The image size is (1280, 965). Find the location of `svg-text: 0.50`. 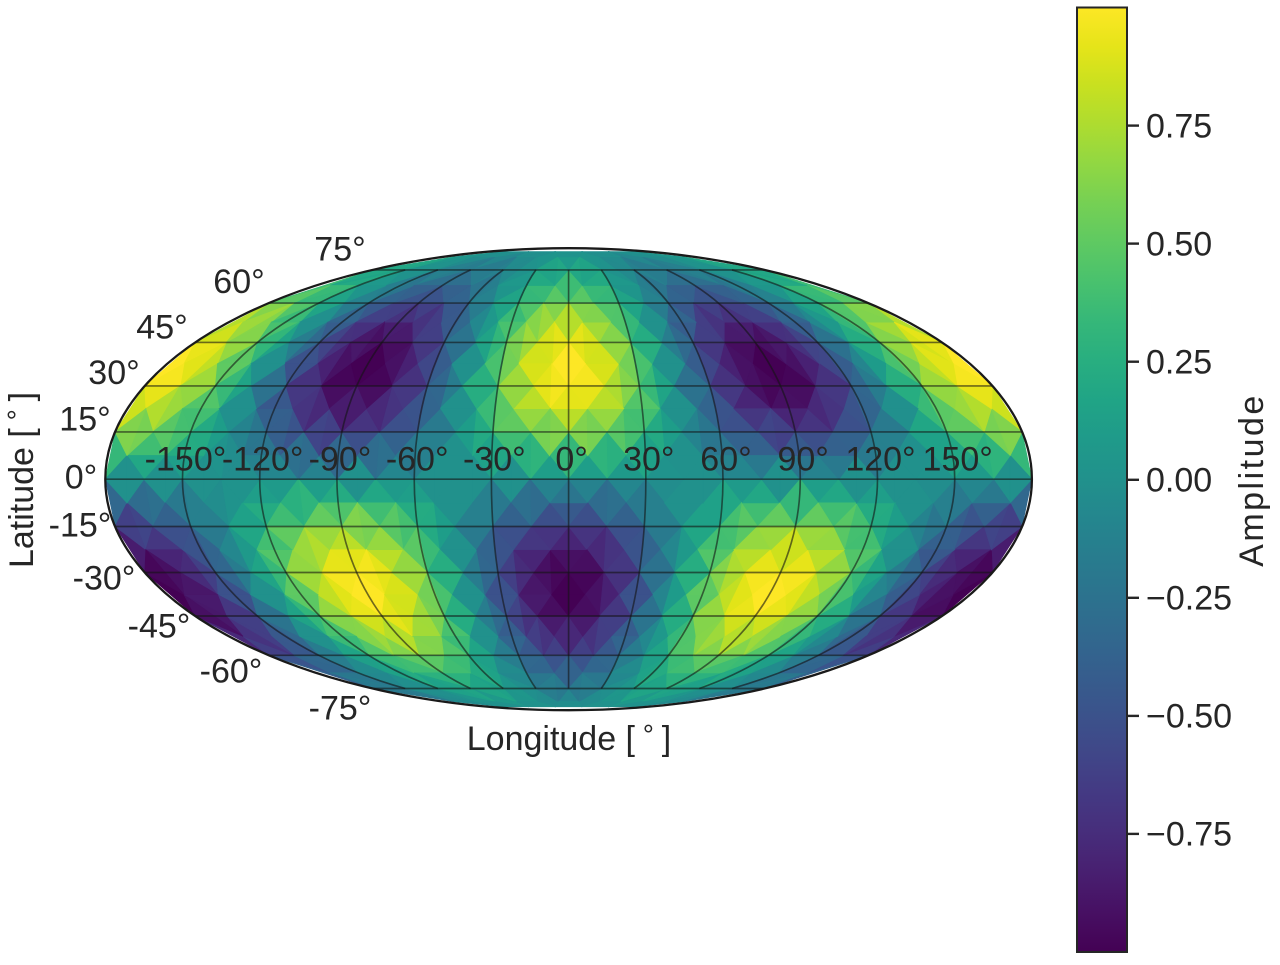

svg-text: 0.50 is located at coordinates (1179, 244).